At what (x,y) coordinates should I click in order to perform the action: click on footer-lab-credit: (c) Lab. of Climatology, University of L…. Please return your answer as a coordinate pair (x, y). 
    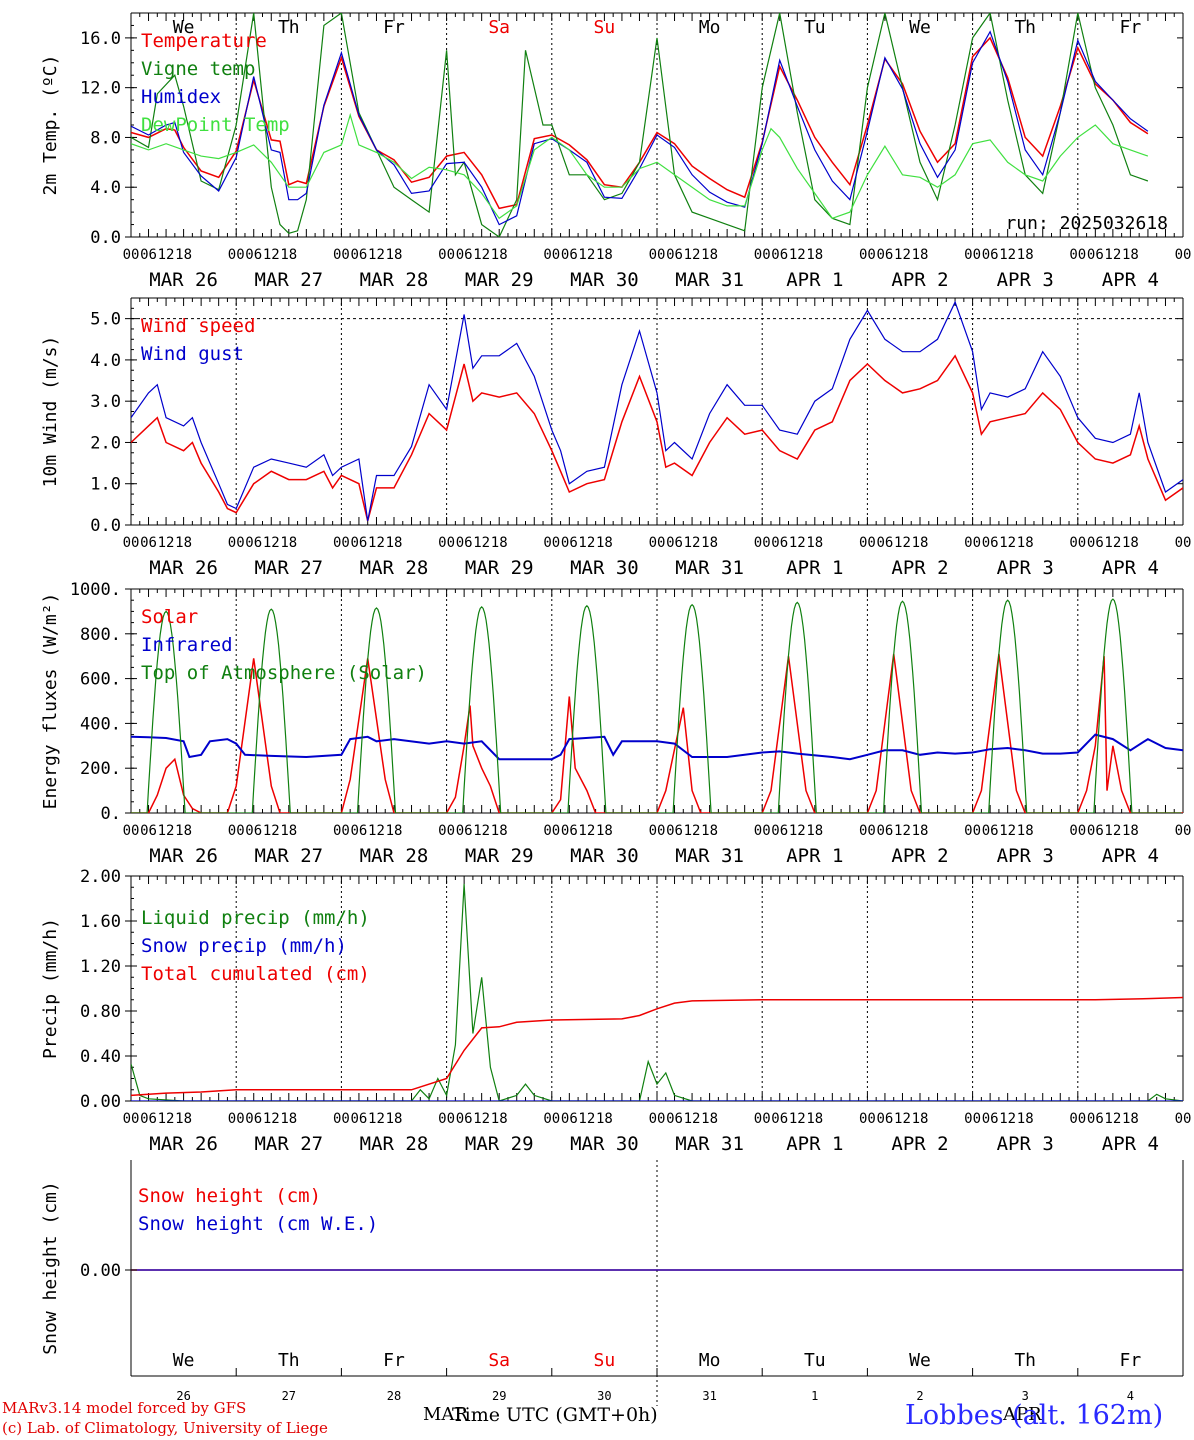
    Looking at the image, I should click on (165, 1428).